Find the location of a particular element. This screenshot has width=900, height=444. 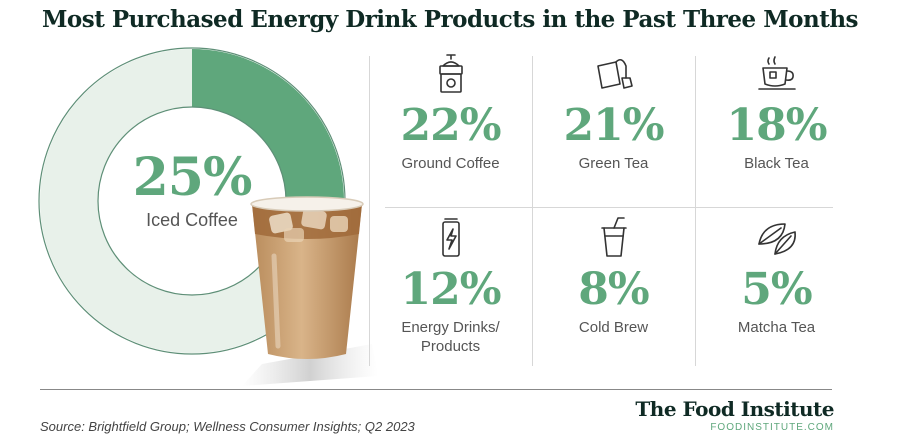

donut-center-label: 25% Iced Coffee is located at coordinates (192, 190).